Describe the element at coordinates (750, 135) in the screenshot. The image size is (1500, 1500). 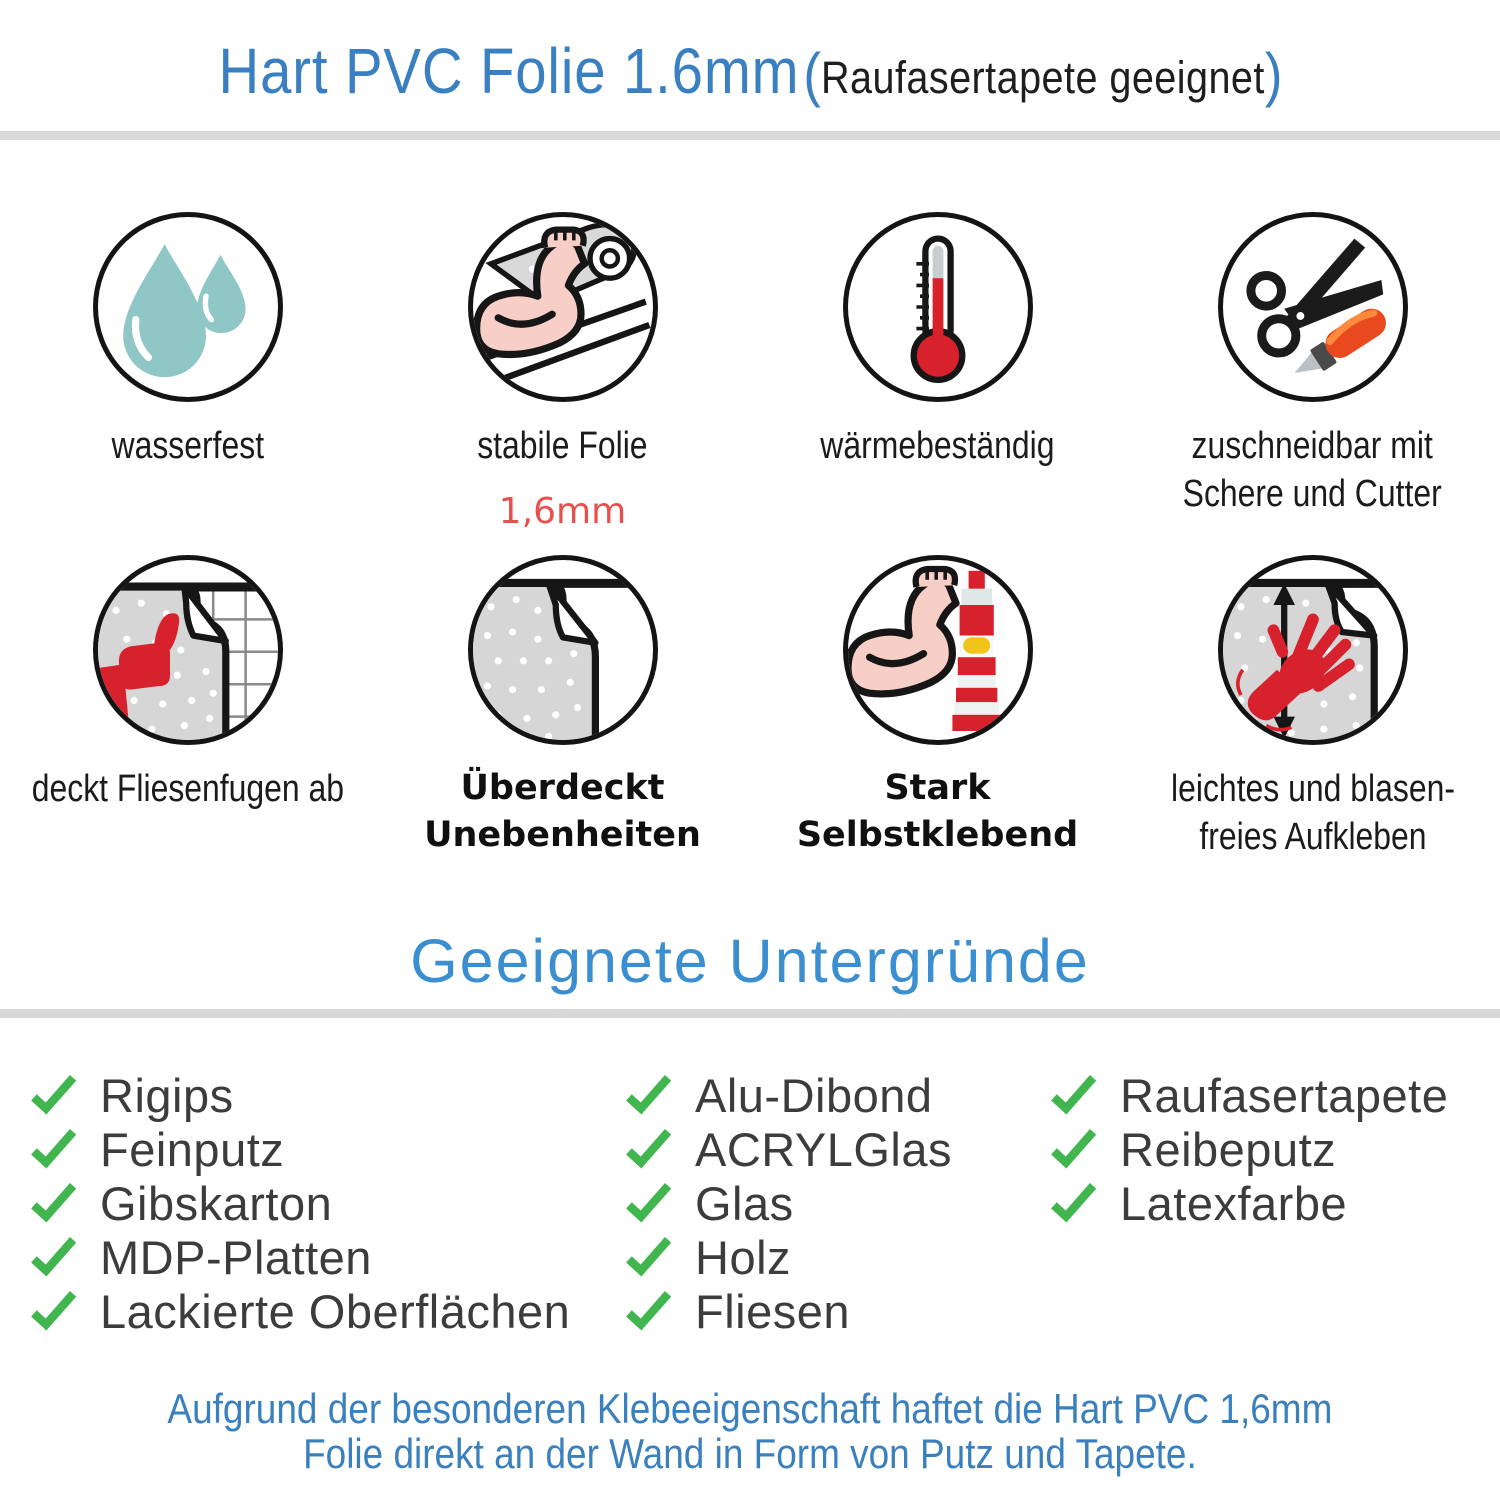
I see `divider-top` at that location.